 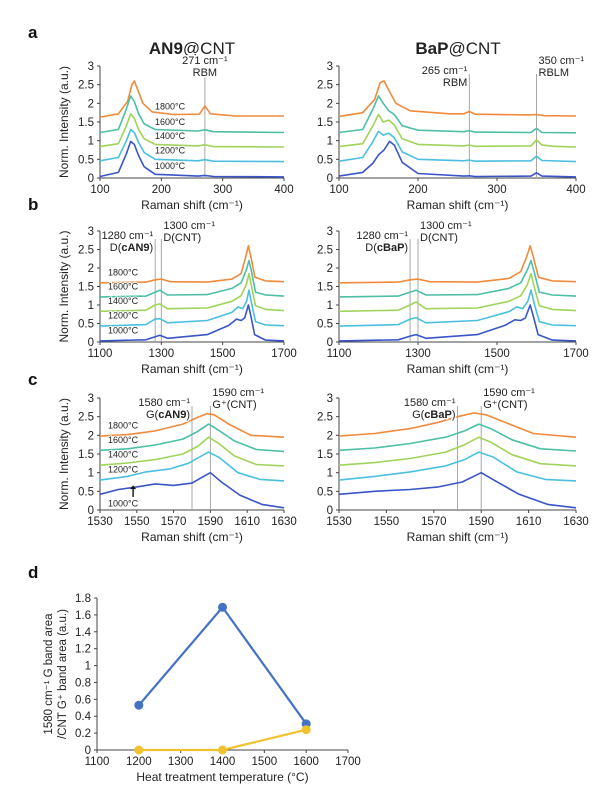 I want to click on x-tick-label: 1590, so click(x=211, y=522).